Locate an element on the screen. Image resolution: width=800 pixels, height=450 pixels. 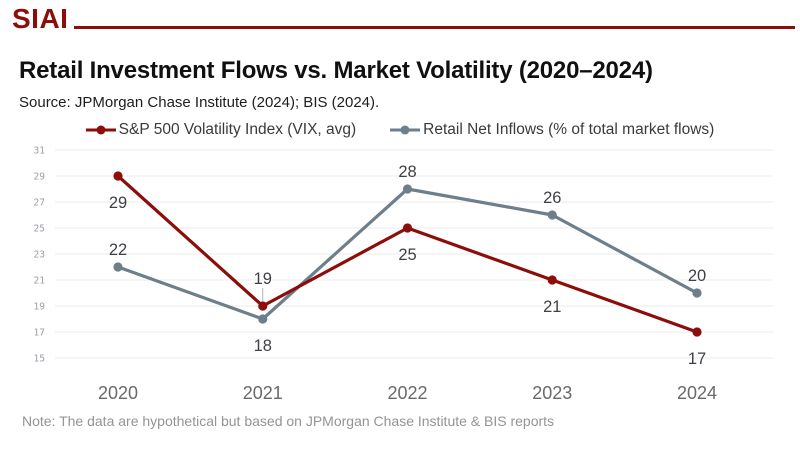
legend-item-0: S&P 500 Volatility Index (VIX, avg) is located at coordinates (221, 130).